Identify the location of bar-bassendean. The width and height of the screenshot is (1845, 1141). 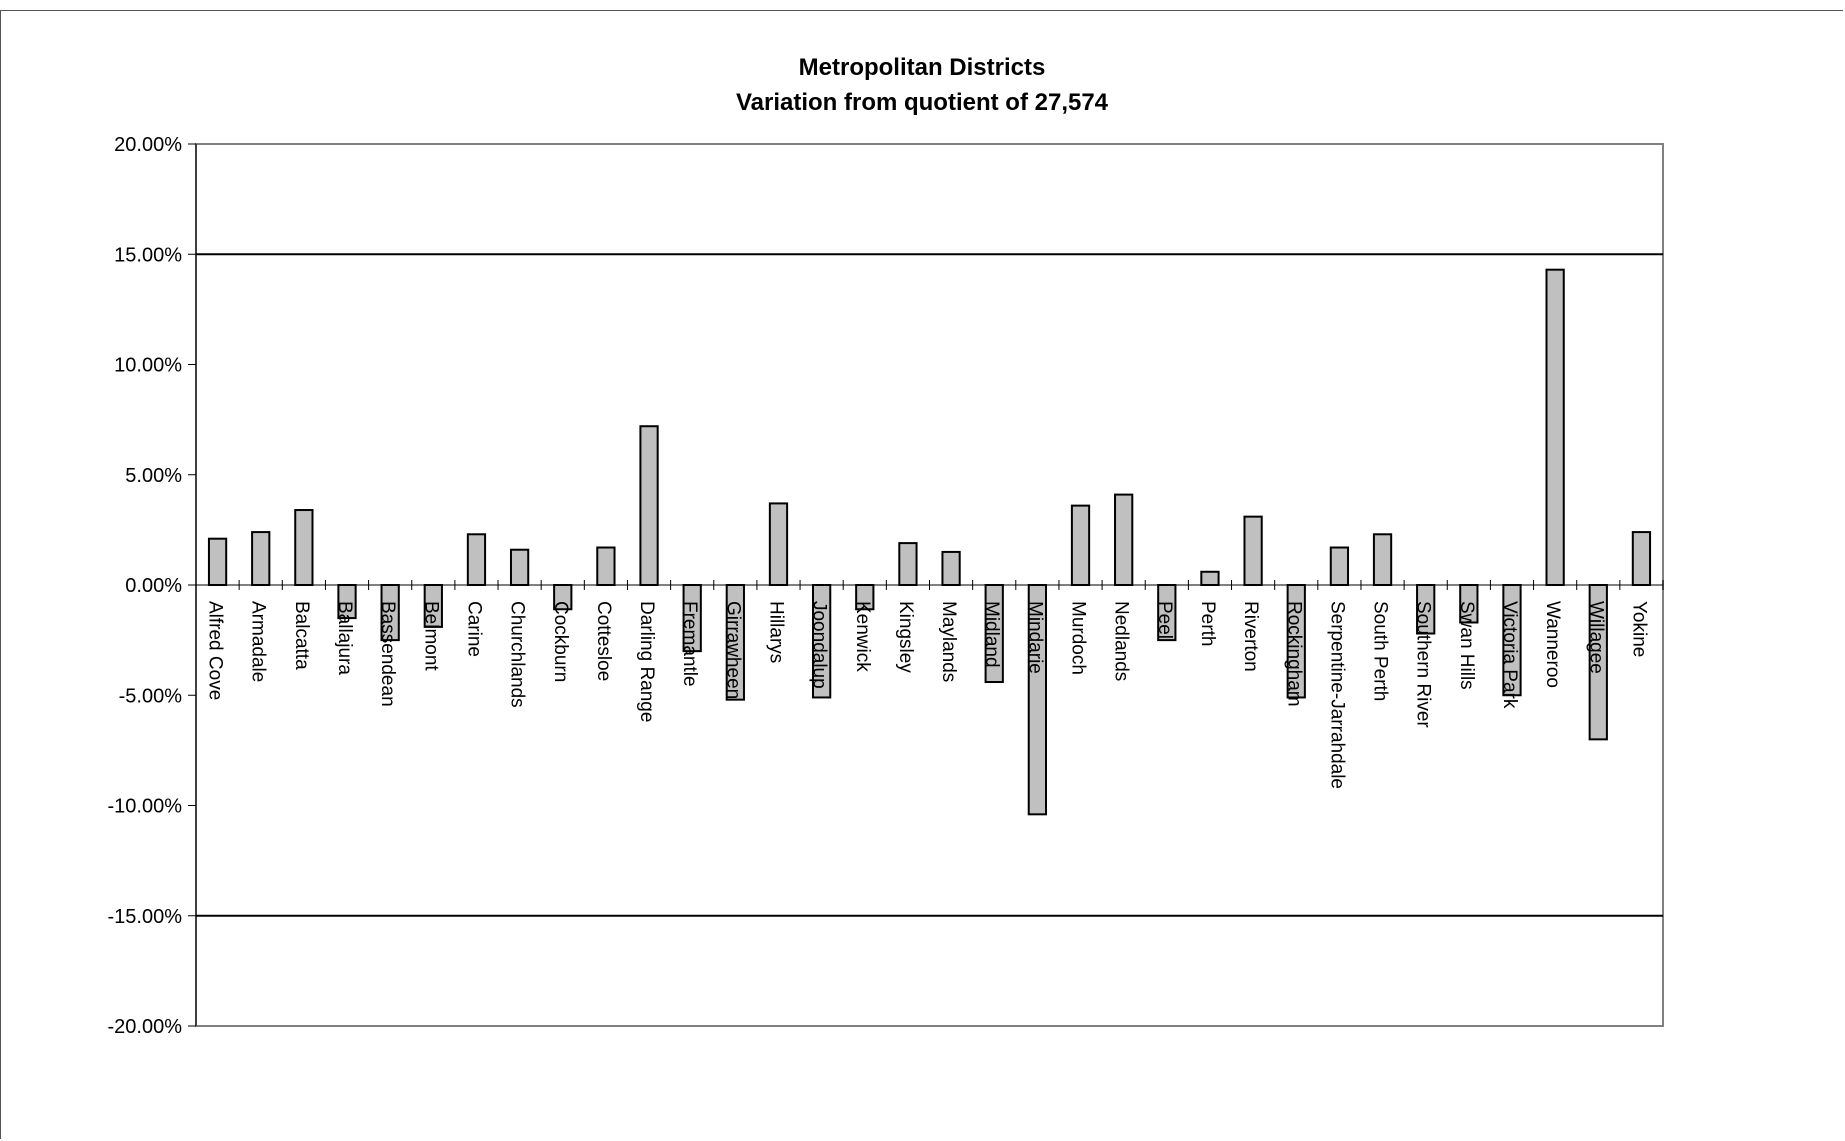
(390, 613).